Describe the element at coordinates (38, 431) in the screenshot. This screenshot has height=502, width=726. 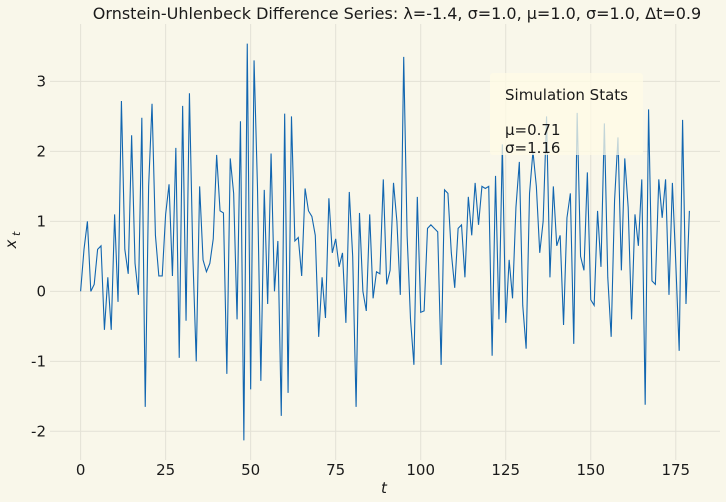
I see `y-tick-label: -2` at that location.